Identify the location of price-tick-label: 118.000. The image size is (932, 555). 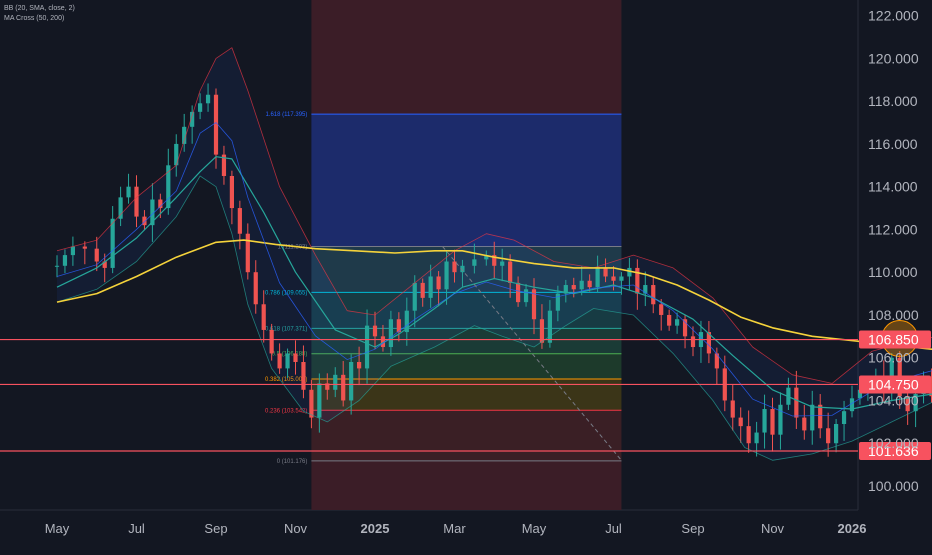
(893, 101).